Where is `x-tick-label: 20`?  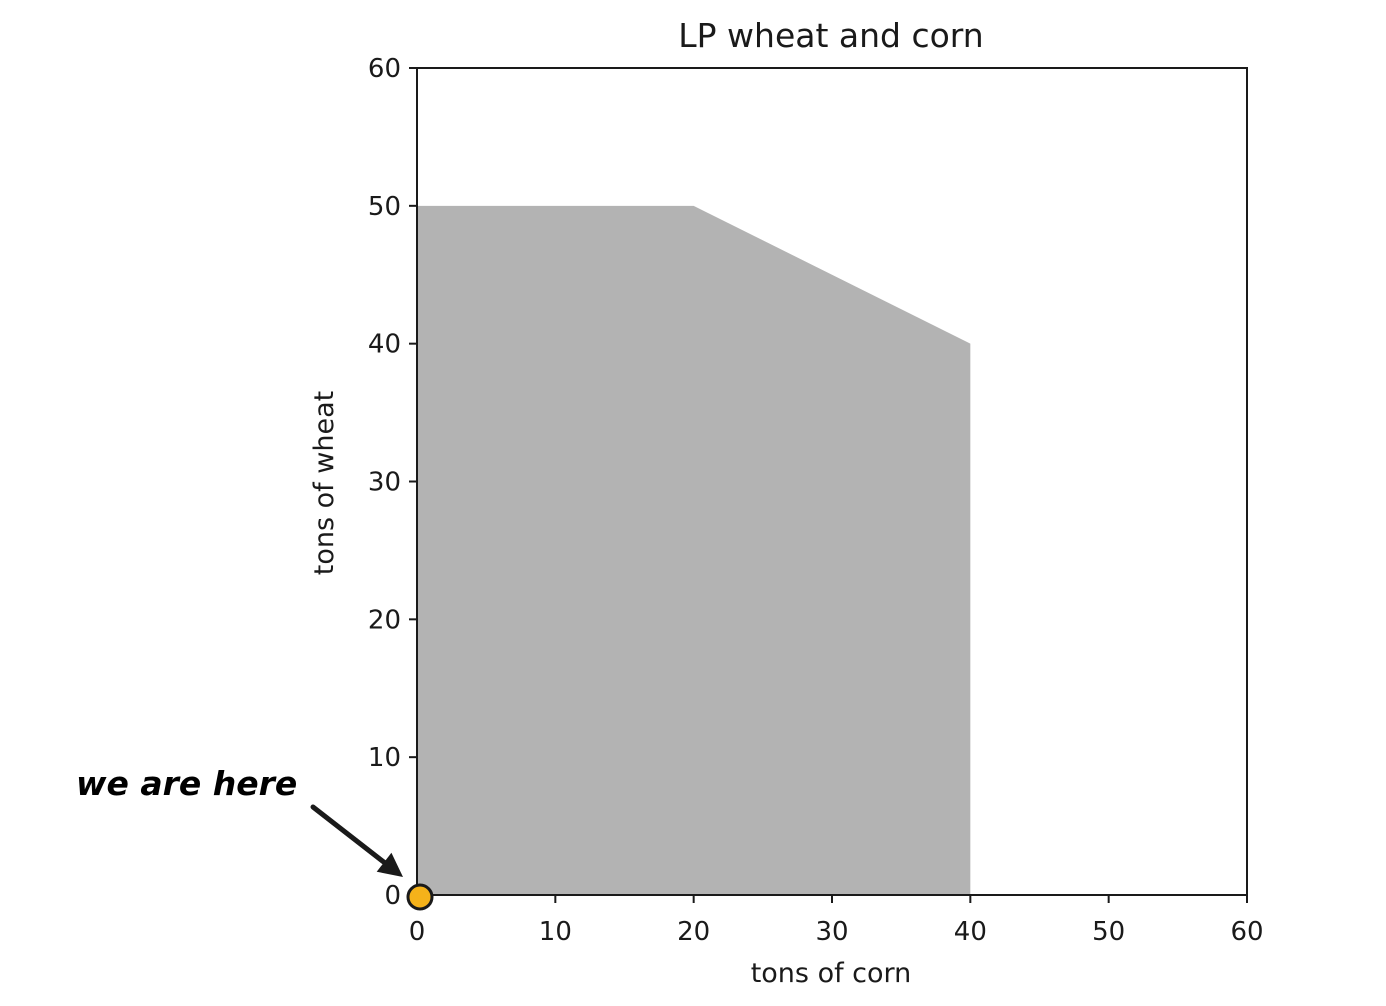 x-tick-label: 20 is located at coordinates (693, 932).